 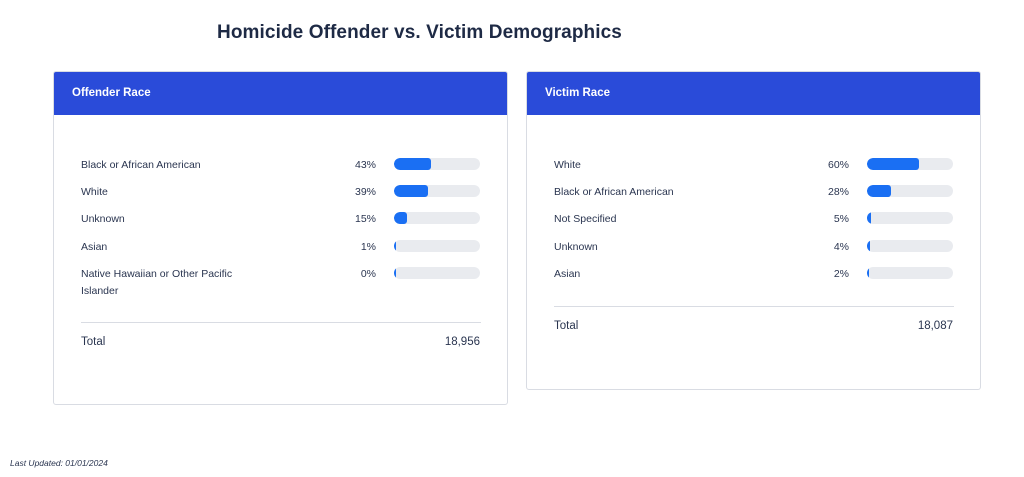 I want to click on offender-category-label: White, so click(x=94, y=192).